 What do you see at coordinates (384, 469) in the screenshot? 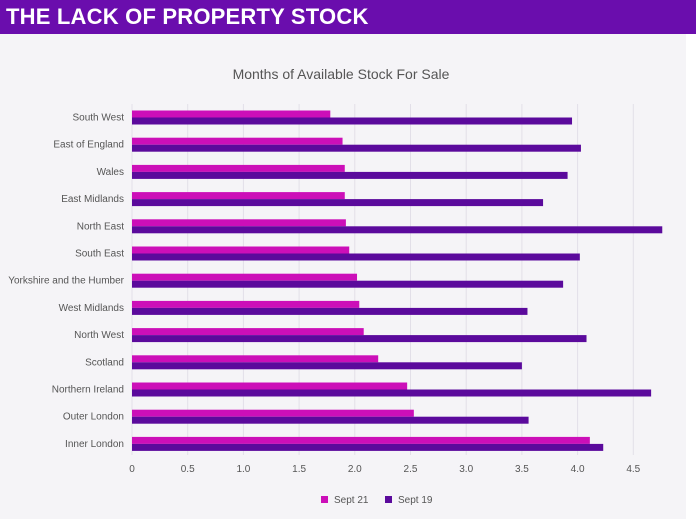
I see `tick-labels: 0 0.5 1.0 1.5 2.0 2.5 3.0 3.5 4.0 4.5` at bounding box center [384, 469].